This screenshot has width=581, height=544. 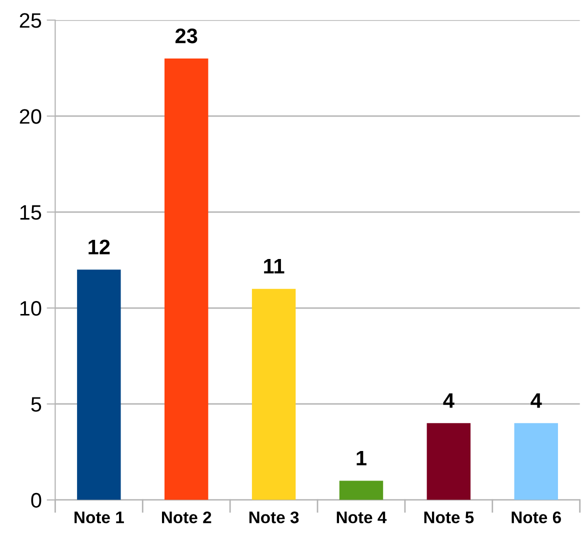 What do you see at coordinates (31, 20) in the screenshot?
I see `y-tick-label: 25` at bounding box center [31, 20].